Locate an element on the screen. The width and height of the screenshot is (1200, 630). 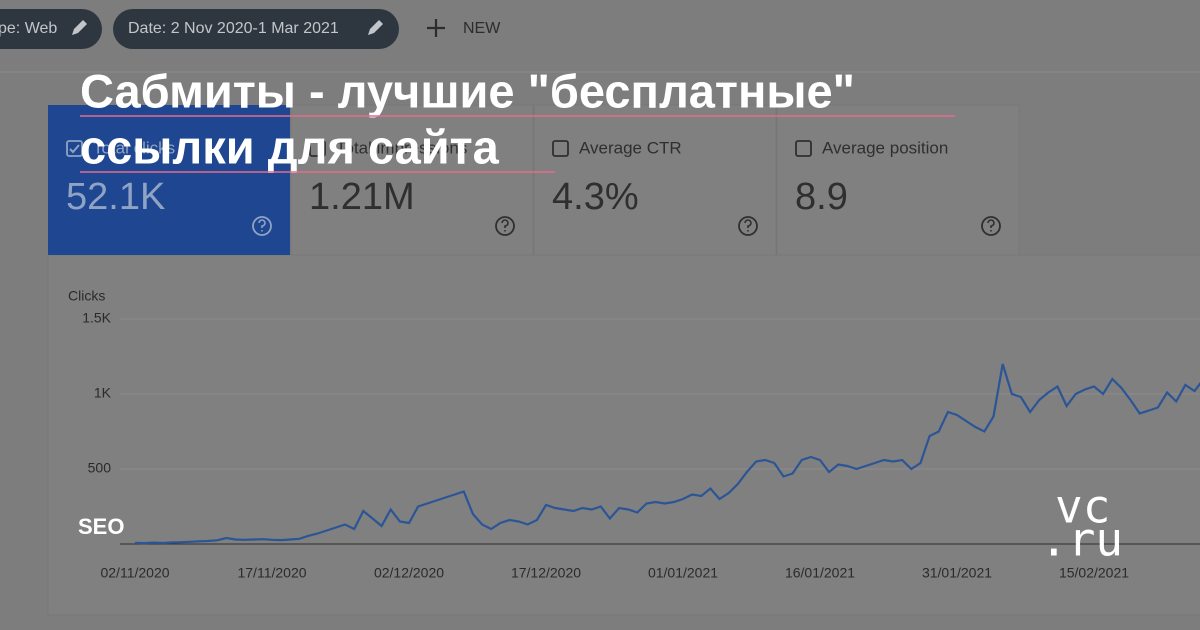
x-tick-label: 02/12/2020 is located at coordinates (409, 573).